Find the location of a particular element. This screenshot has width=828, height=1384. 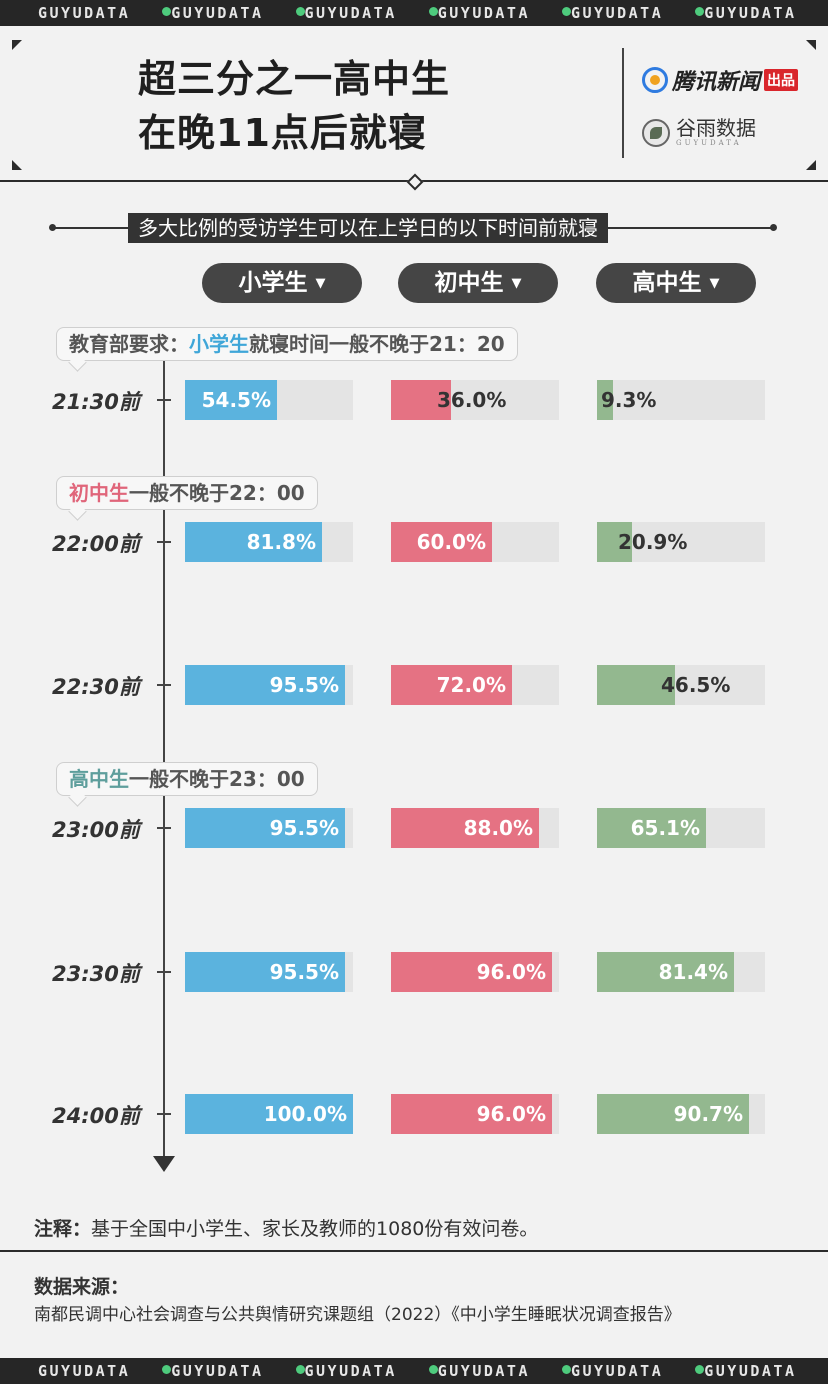

annotation-prefix: 教育部要求： is located at coordinates (129, 344).